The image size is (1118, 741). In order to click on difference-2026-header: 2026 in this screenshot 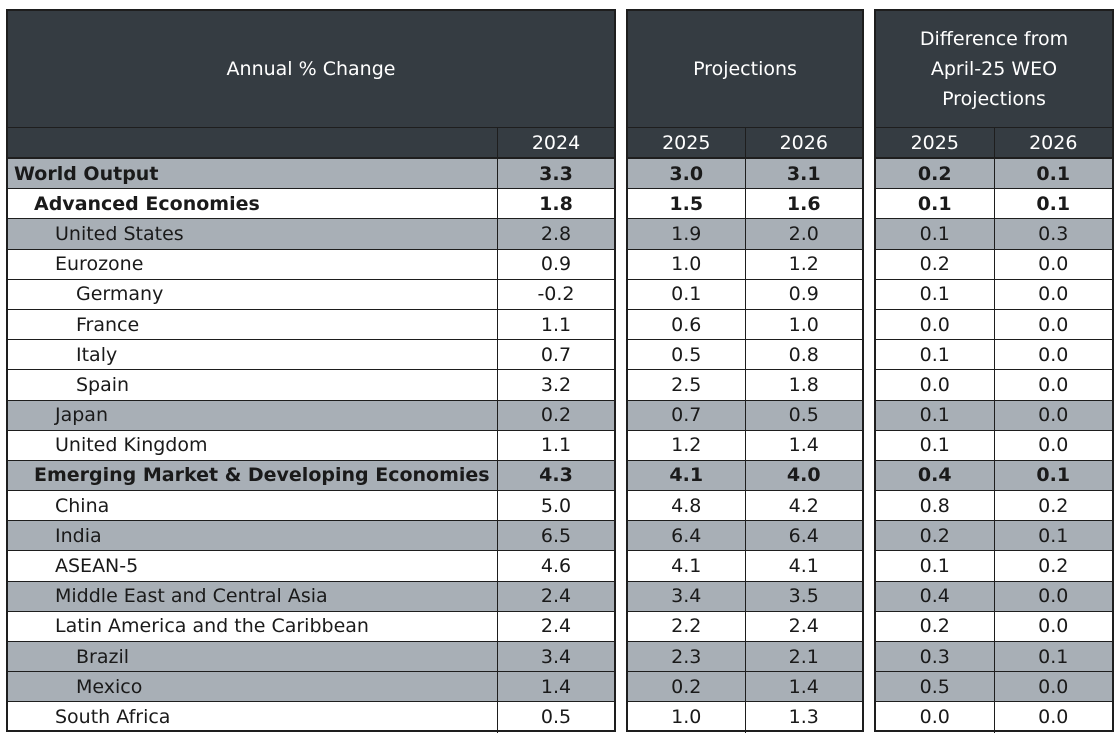, I will do `click(1053, 142)`.